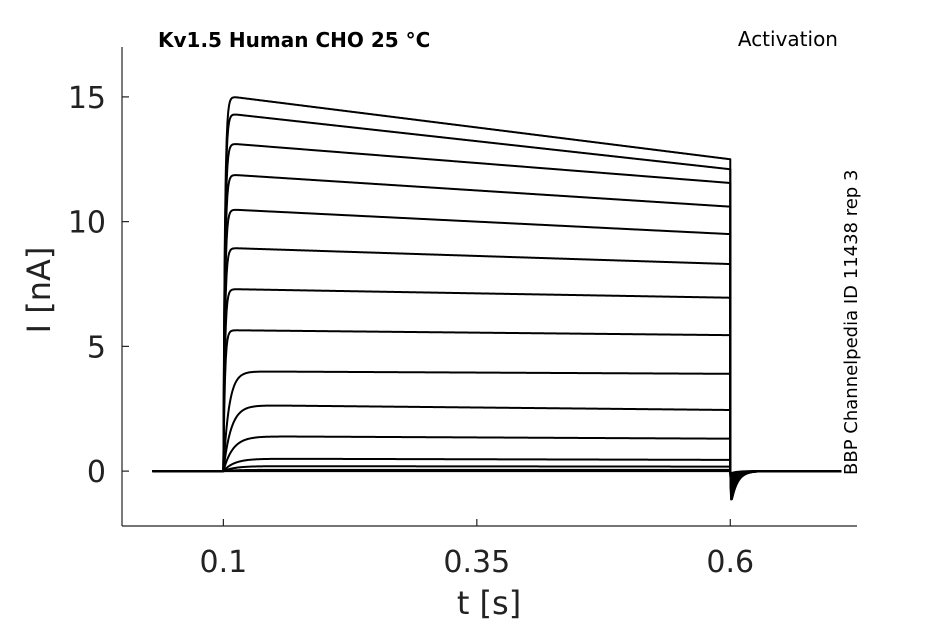 The width and height of the screenshot is (945, 624). I want to click on x-axis-label: t [s], so click(489, 603).